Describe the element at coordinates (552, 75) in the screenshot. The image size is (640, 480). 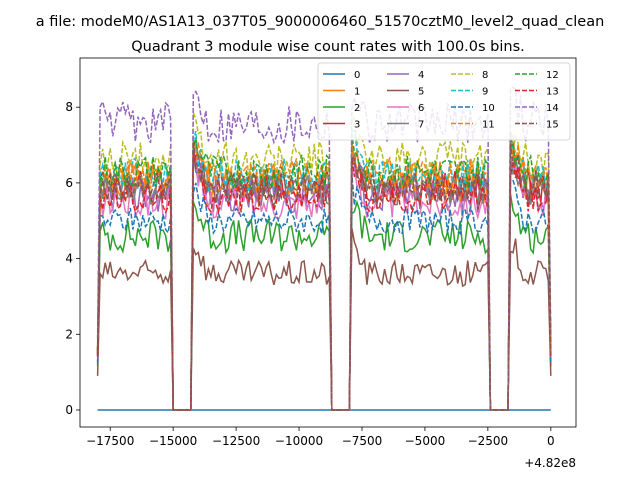
I see `legend-label: 12` at that location.